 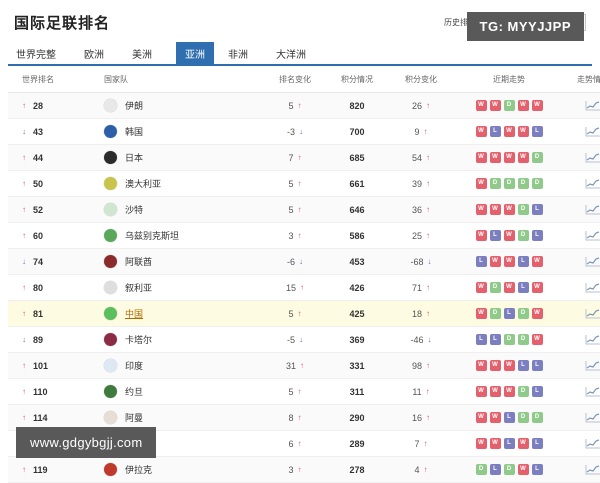 I want to click on team-name: 叙利亚, so click(x=139, y=288).